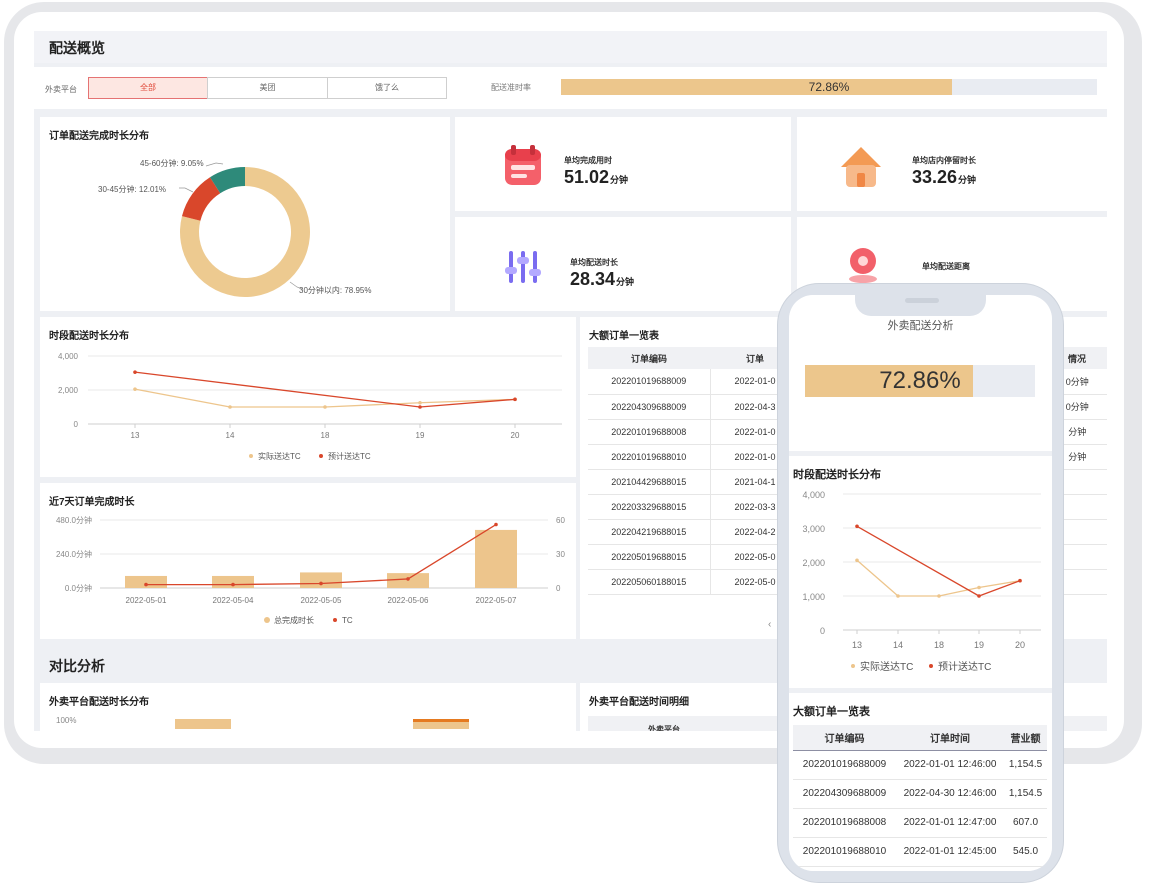 The image size is (1150, 892). Describe the element at coordinates (837, 475) in the screenshot. I see `phone-period-title: 时段配送时长分布` at that location.